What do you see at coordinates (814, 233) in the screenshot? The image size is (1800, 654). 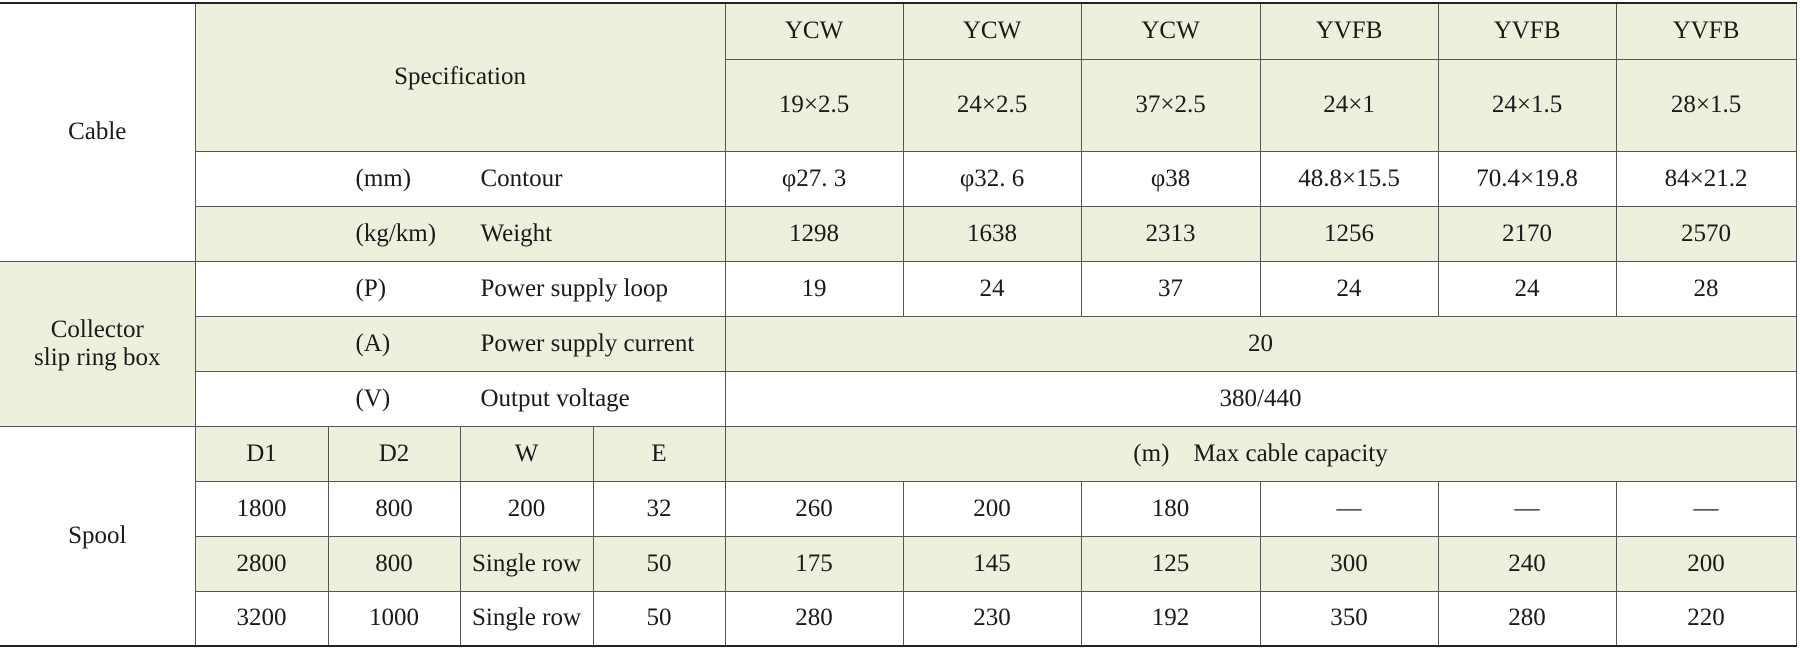 I see `value: 1298` at bounding box center [814, 233].